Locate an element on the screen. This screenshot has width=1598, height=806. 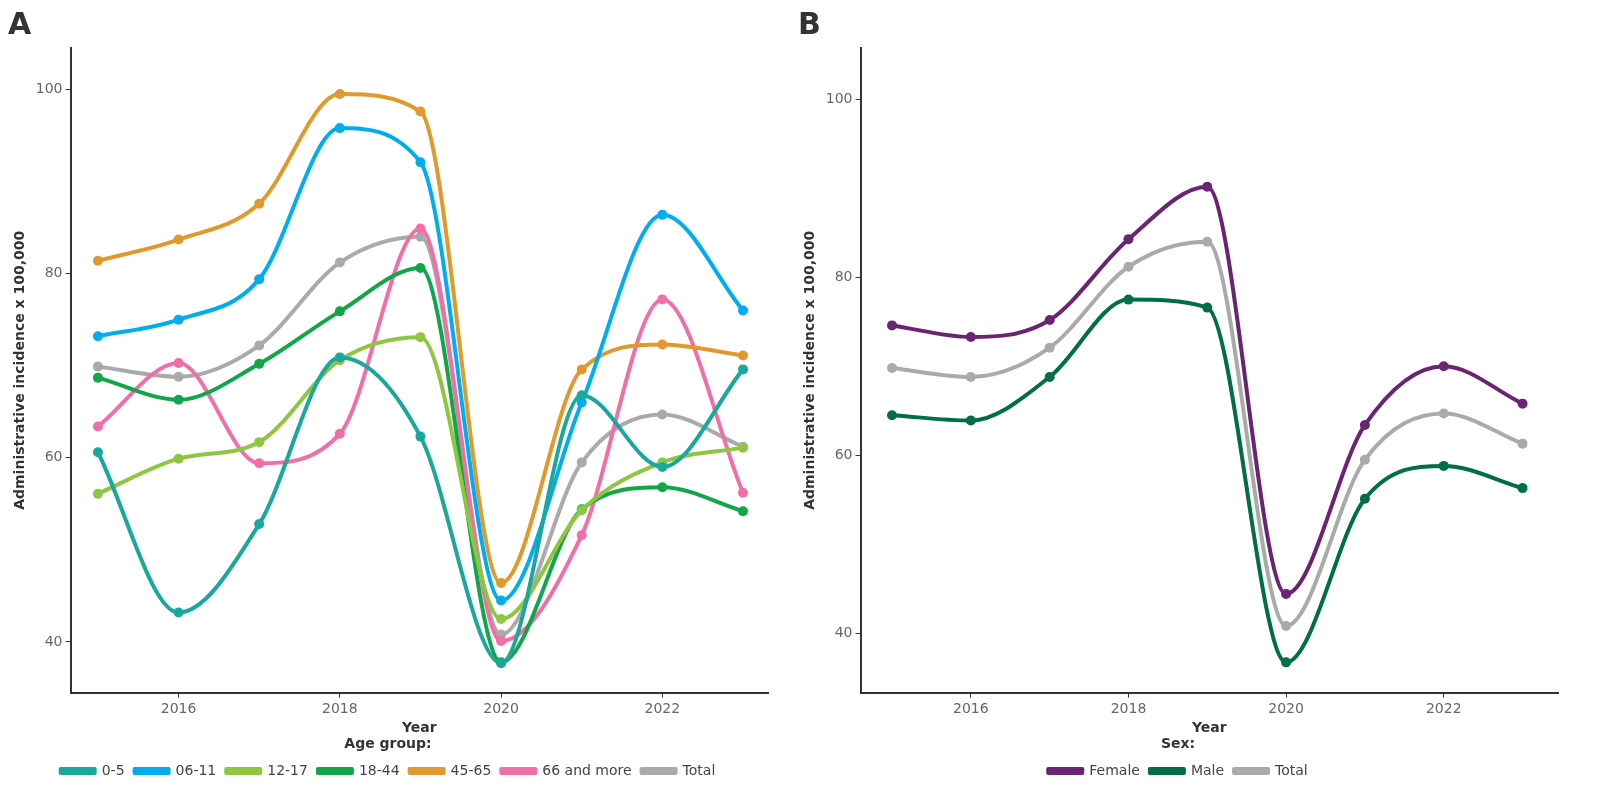
legend-label: Male is located at coordinates (1207, 769).